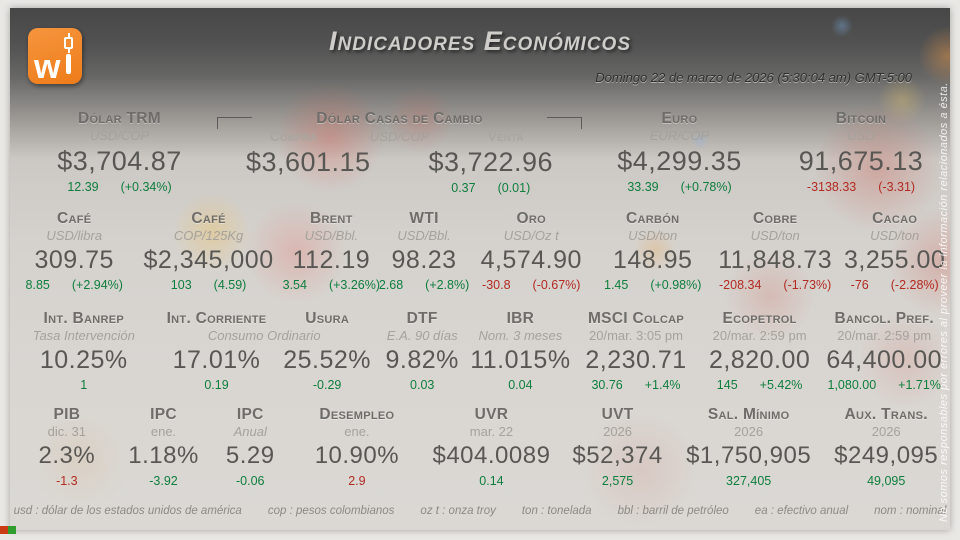 The image size is (960, 540). What do you see at coordinates (399, 162) in the screenshot?
I see `casas-values: $3,601.15 $3,722.96` at bounding box center [399, 162].